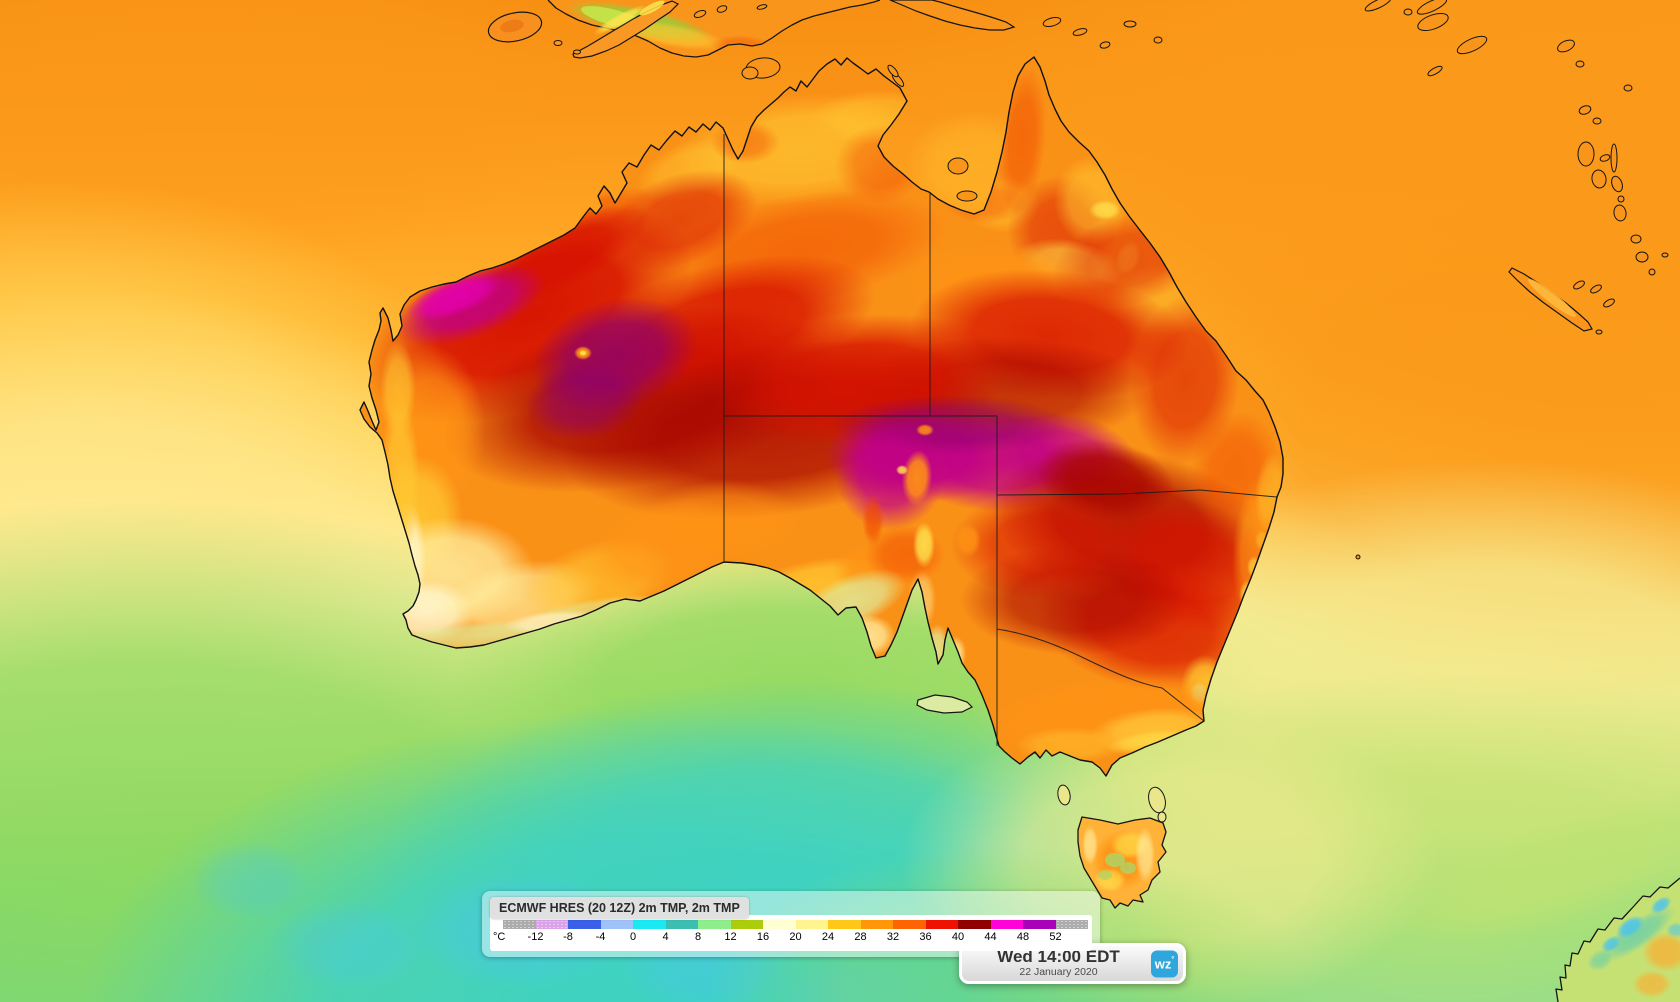 This screenshot has width=1680, height=1002. I want to click on timor-islands, so click(583, 29).